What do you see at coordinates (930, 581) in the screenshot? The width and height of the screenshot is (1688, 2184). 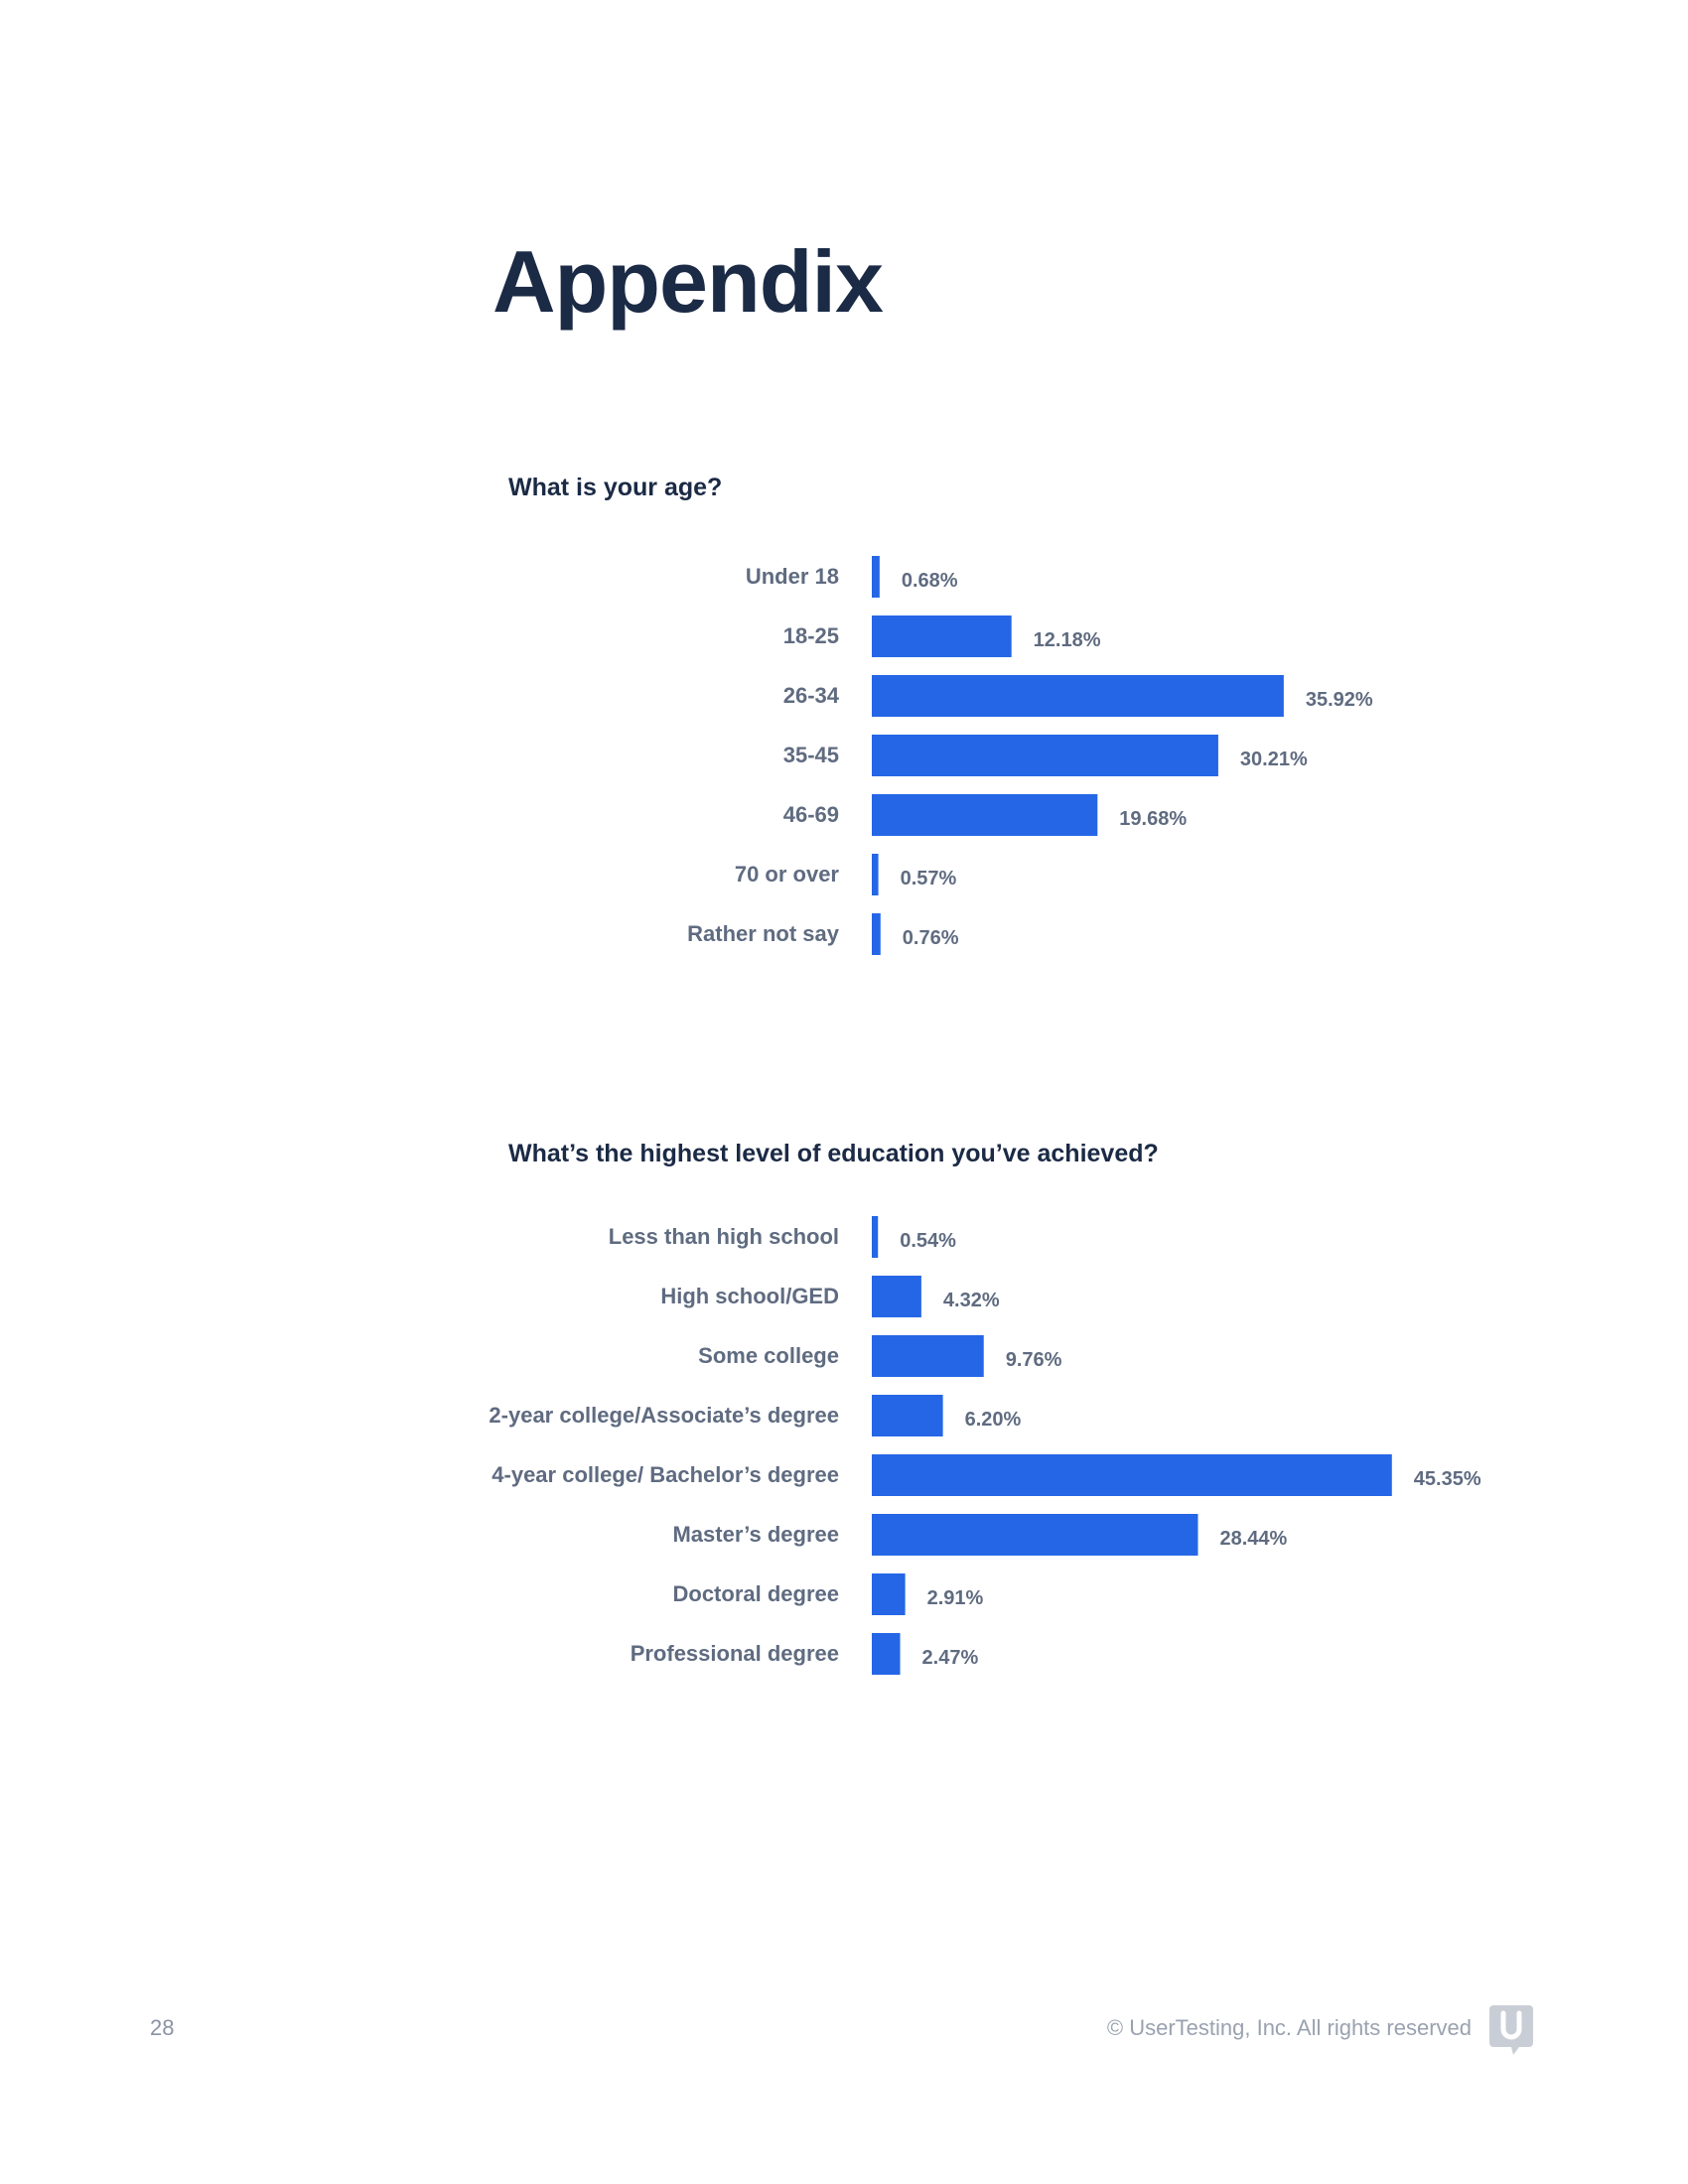 I see `value-label: 0.68%` at bounding box center [930, 581].